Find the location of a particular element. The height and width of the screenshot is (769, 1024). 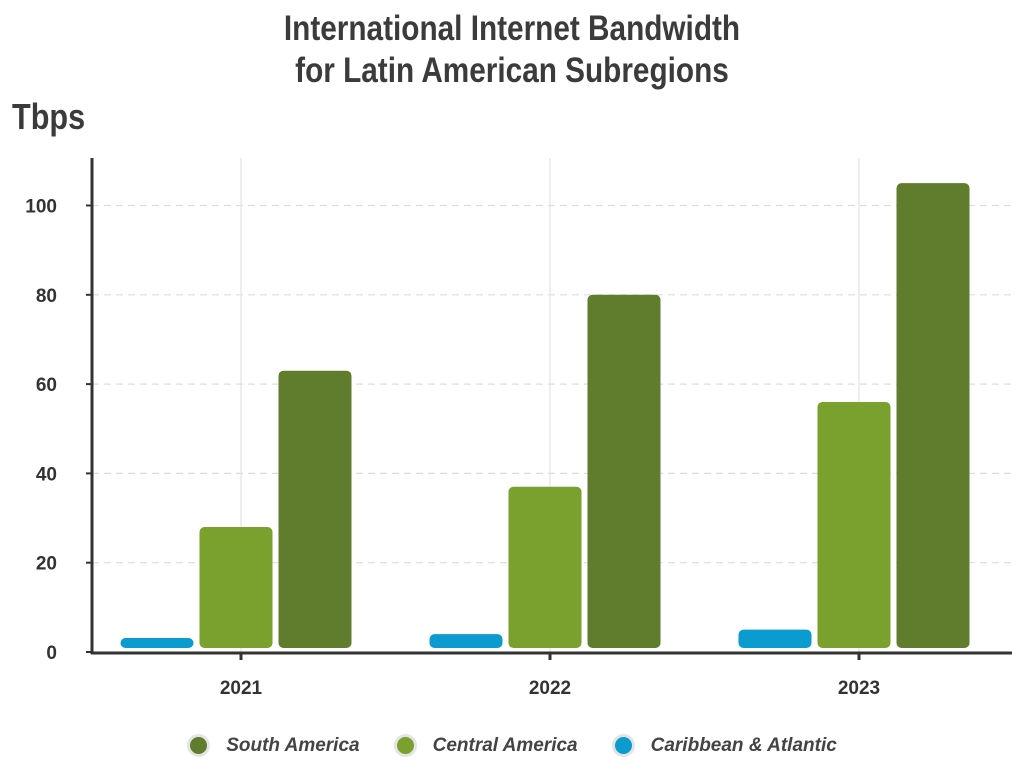

y-tick-label: 20 is located at coordinates (46, 564).